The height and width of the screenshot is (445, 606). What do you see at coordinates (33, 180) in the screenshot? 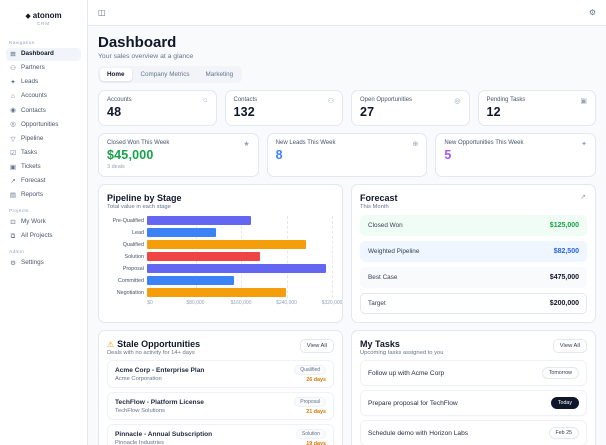
I see `sidebar-item-label: Forecast` at bounding box center [33, 180].